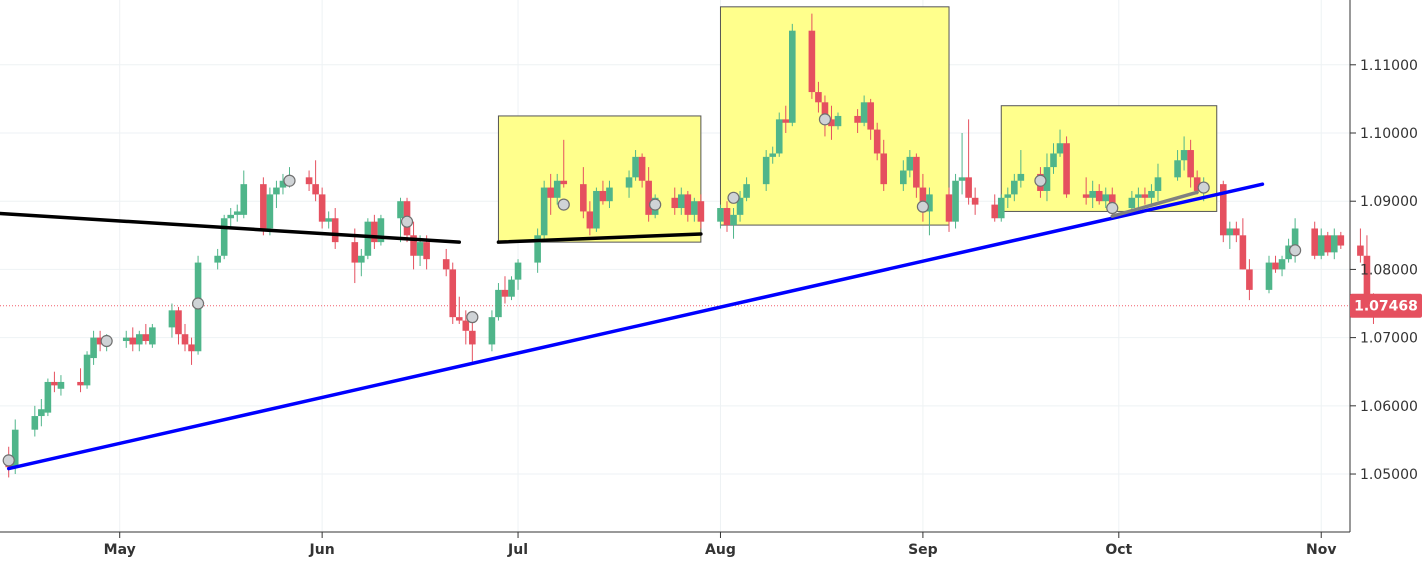 Image resolution: width=1424 pixels, height=563 pixels. What do you see at coordinates (923, 550) in the screenshot?
I see `x-tick-label-4: Sep` at bounding box center [923, 550].